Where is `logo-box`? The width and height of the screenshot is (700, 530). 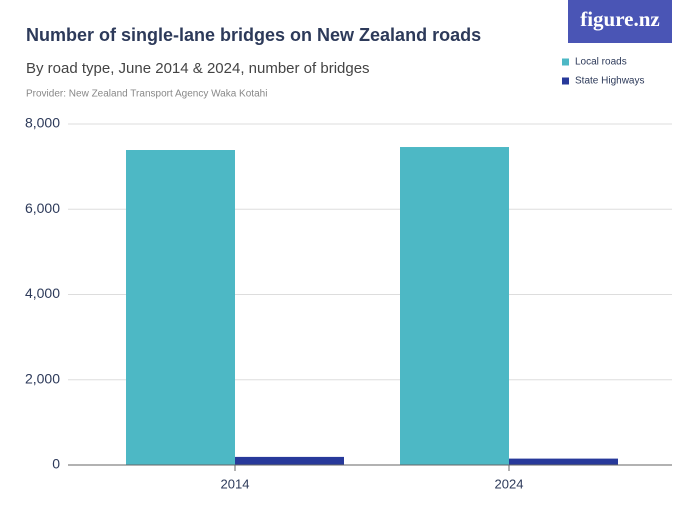 logo-box is located at coordinates (620, 21).